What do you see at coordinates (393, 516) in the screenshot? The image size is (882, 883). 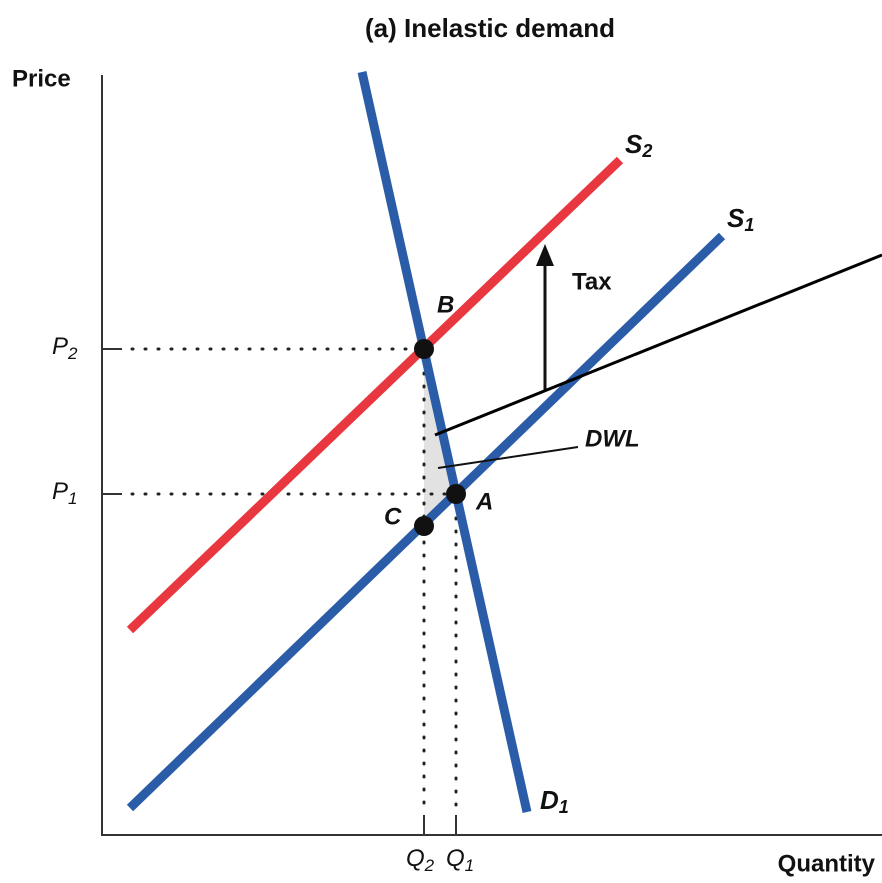 I see `point-label: C` at bounding box center [393, 516].